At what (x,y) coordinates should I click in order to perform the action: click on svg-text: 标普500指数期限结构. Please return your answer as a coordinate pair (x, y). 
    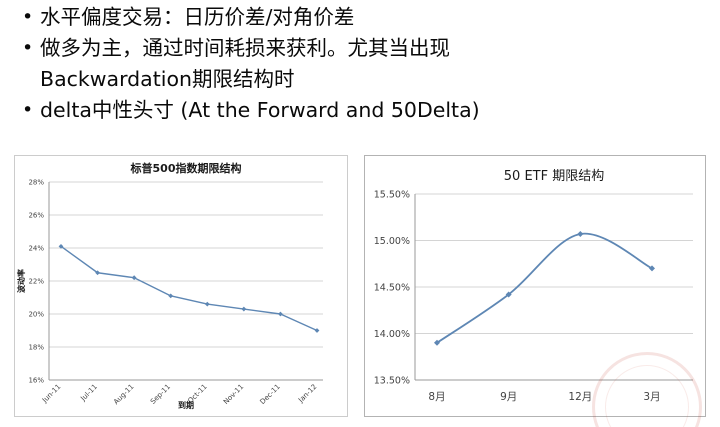
    Looking at the image, I should click on (186, 168).